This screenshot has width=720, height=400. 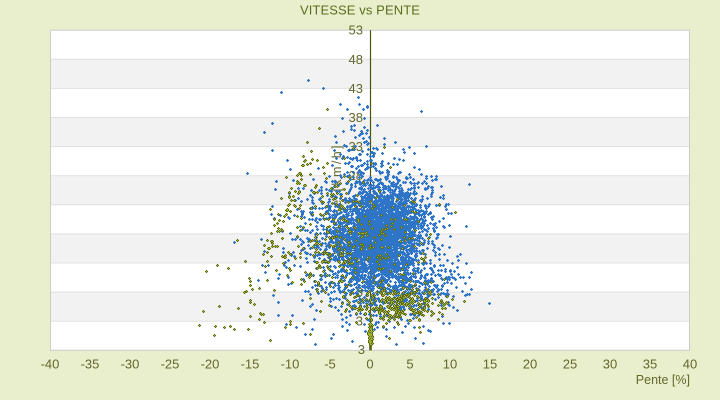 I want to click on svg-text: 30, so click(x=610, y=363).